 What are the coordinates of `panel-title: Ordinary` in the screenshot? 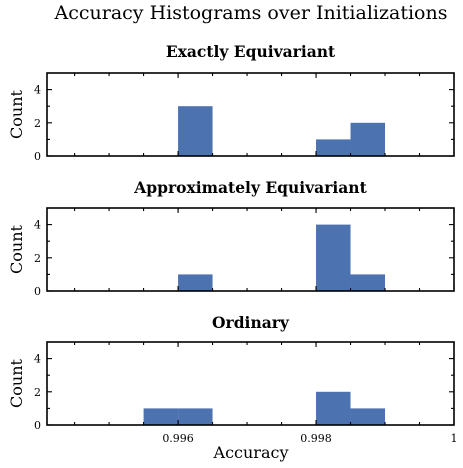 It's located at (251, 322).